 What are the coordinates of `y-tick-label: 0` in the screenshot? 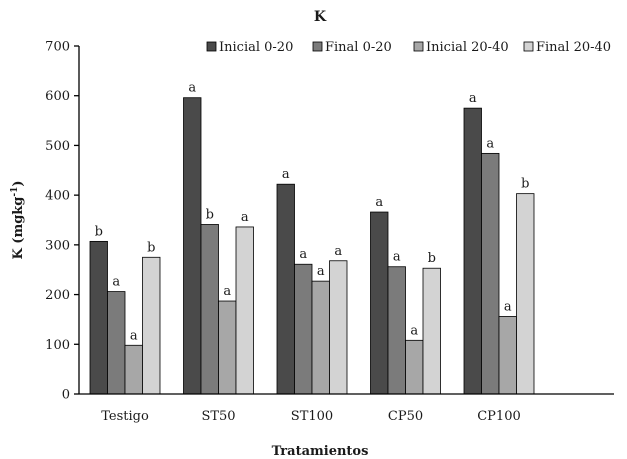 It's located at (66, 395).